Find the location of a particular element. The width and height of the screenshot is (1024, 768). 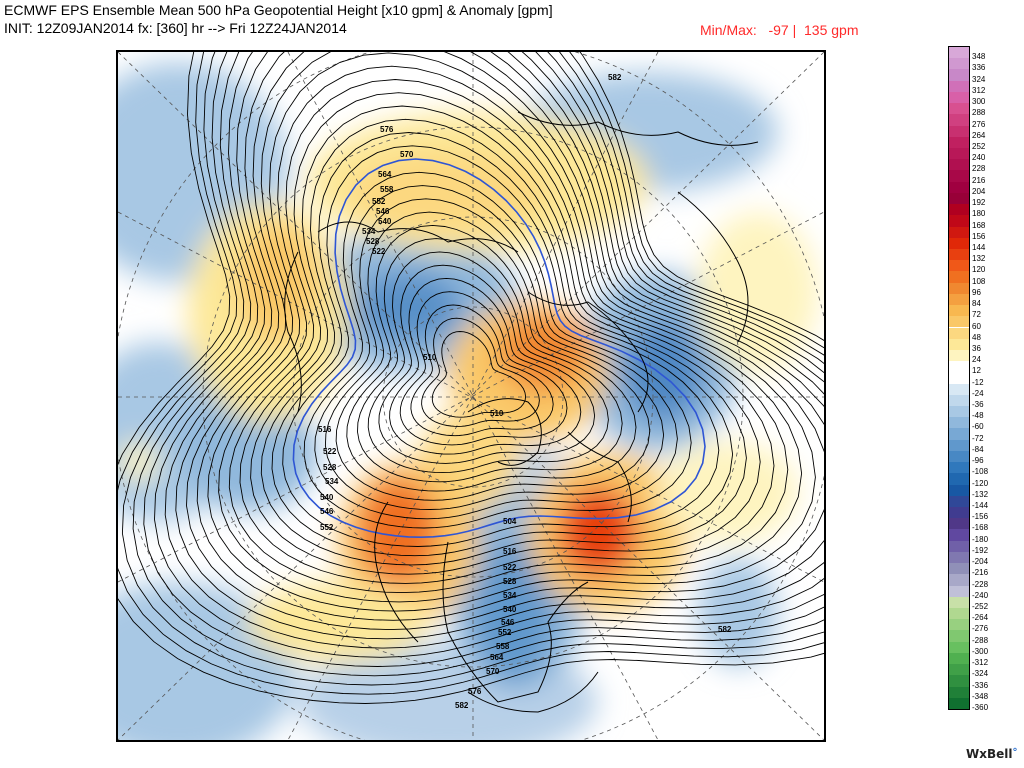

colorbar-label: 252 is located at coordinates (979, 146).